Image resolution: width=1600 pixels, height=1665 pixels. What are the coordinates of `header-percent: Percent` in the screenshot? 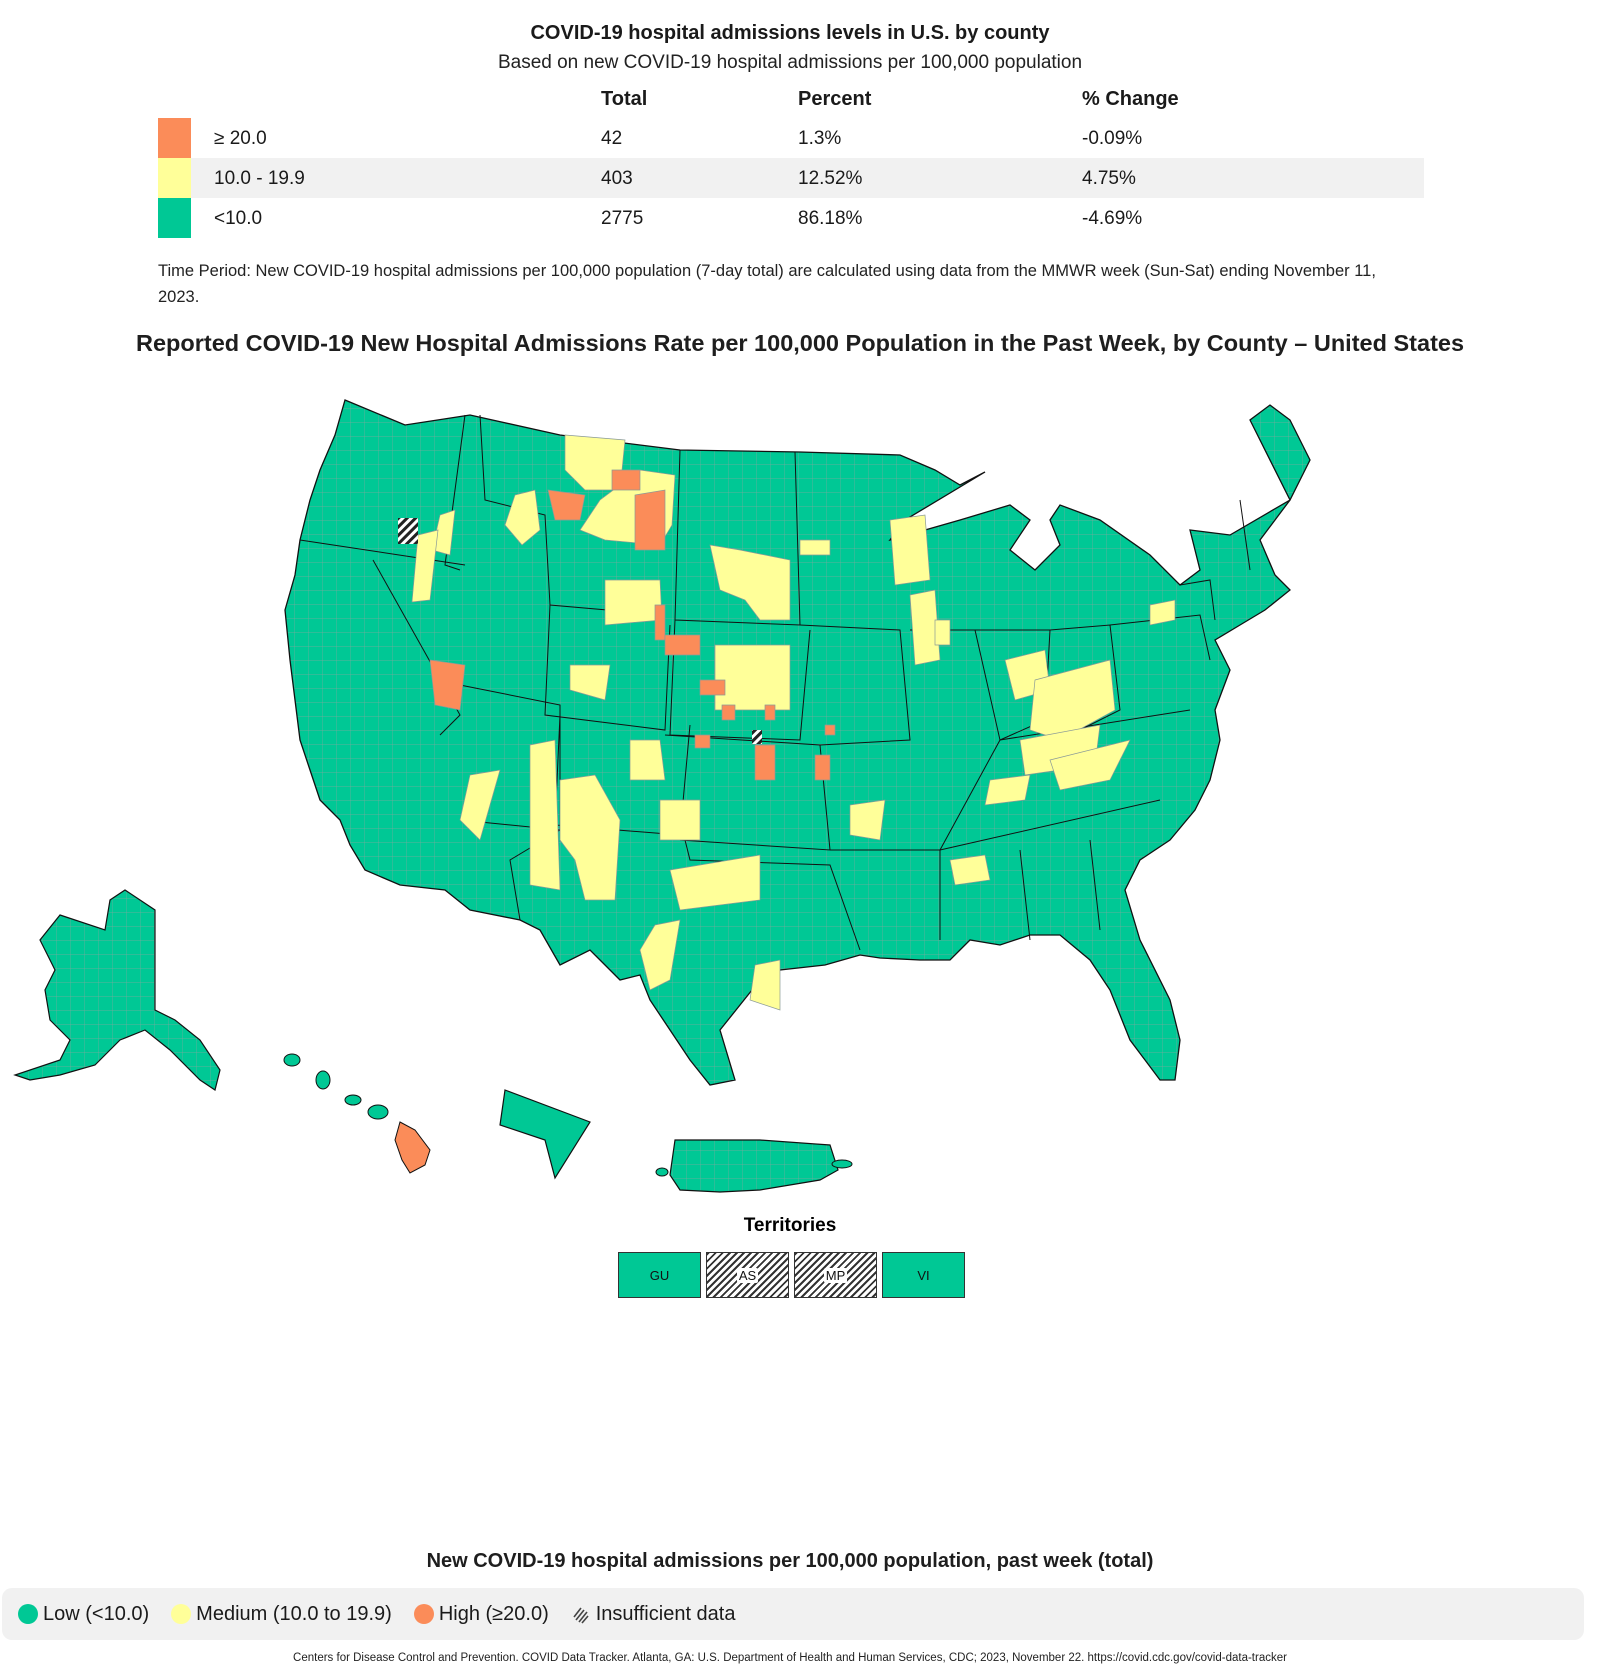 It's located at (835, 99).